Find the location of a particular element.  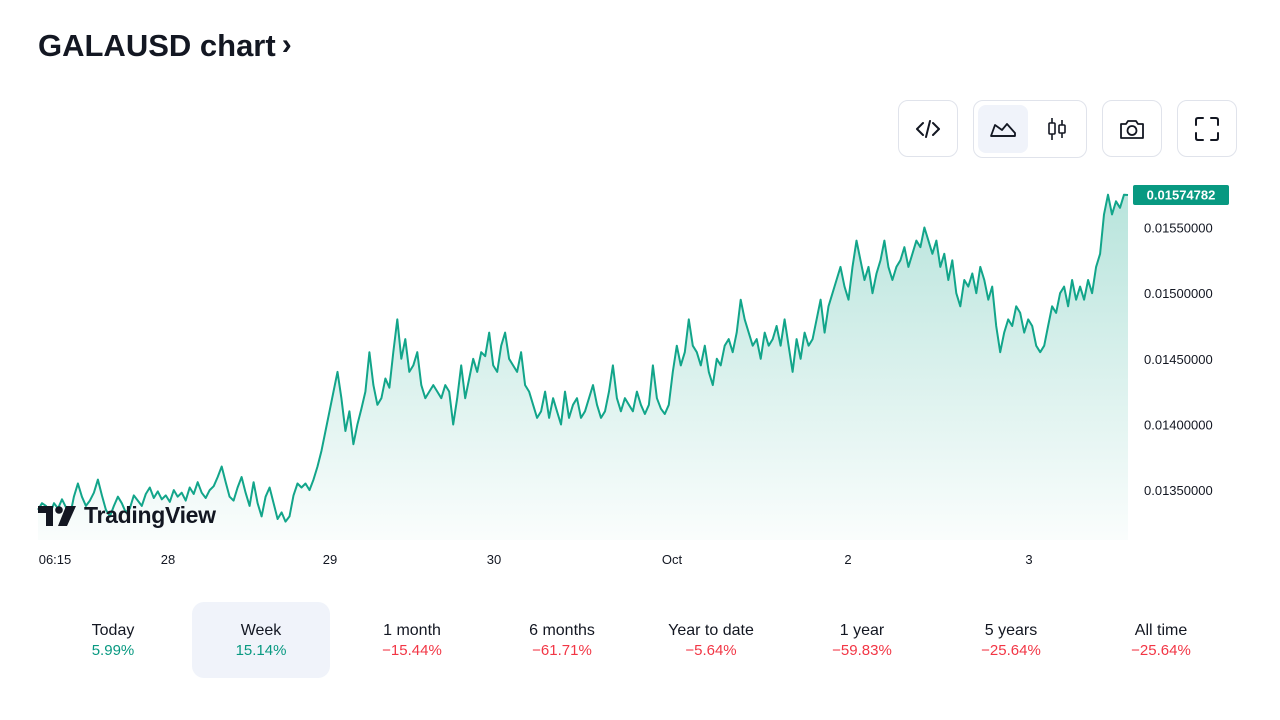

period-all-time: All time −25.64% is located at coordinates (1161, 640).